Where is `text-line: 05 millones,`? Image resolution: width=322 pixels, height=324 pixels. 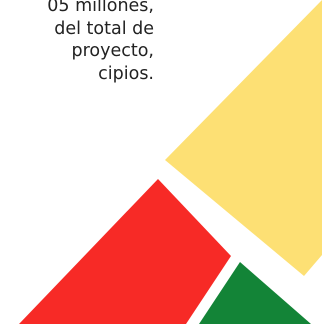
text-line: 05 millones, is located at coordinates (77, 9).